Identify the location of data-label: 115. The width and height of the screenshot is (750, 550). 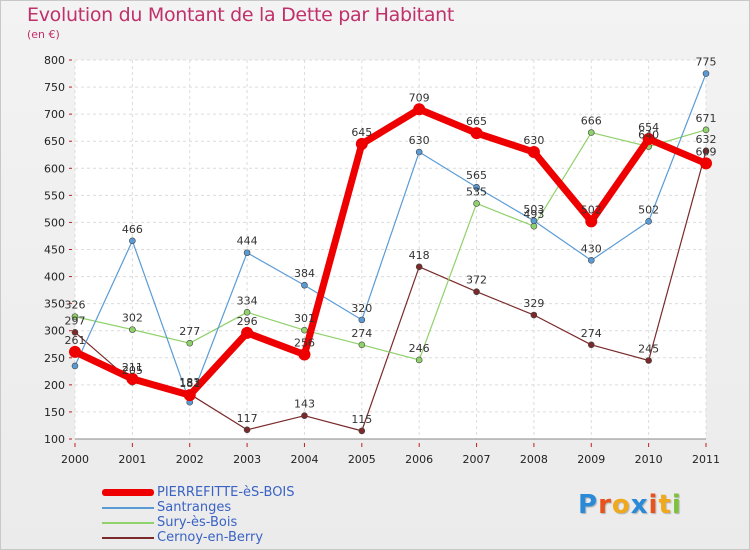
(361, 419).